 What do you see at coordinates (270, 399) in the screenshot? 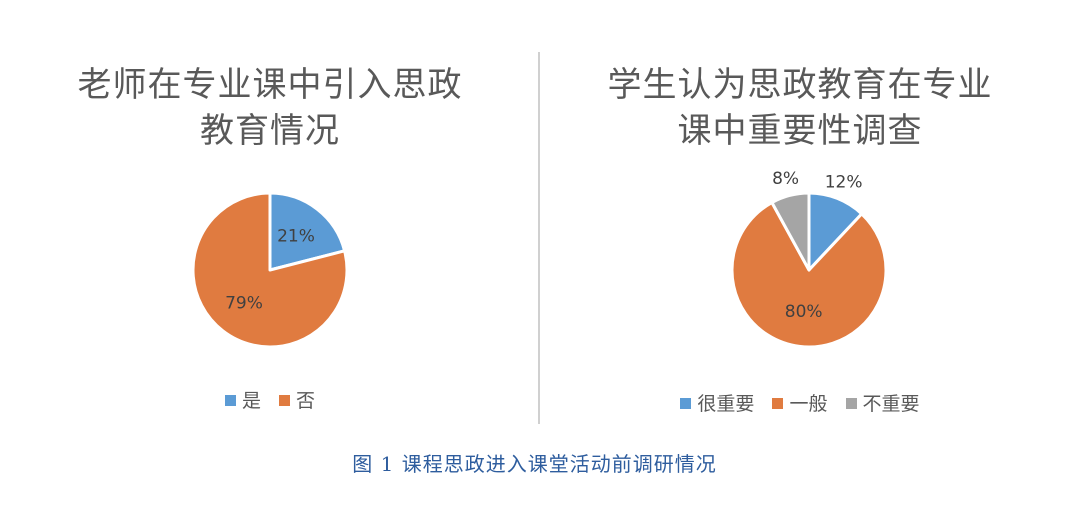
I see `legend: 是 否` at bounding box center [270, 399].